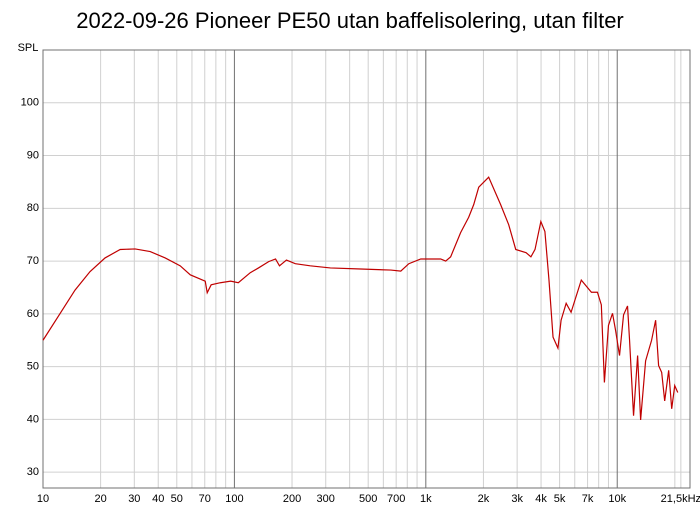 This screenshot has width=700, height=505. I want to click on y-axis-label: SPL, so click(28, 48).